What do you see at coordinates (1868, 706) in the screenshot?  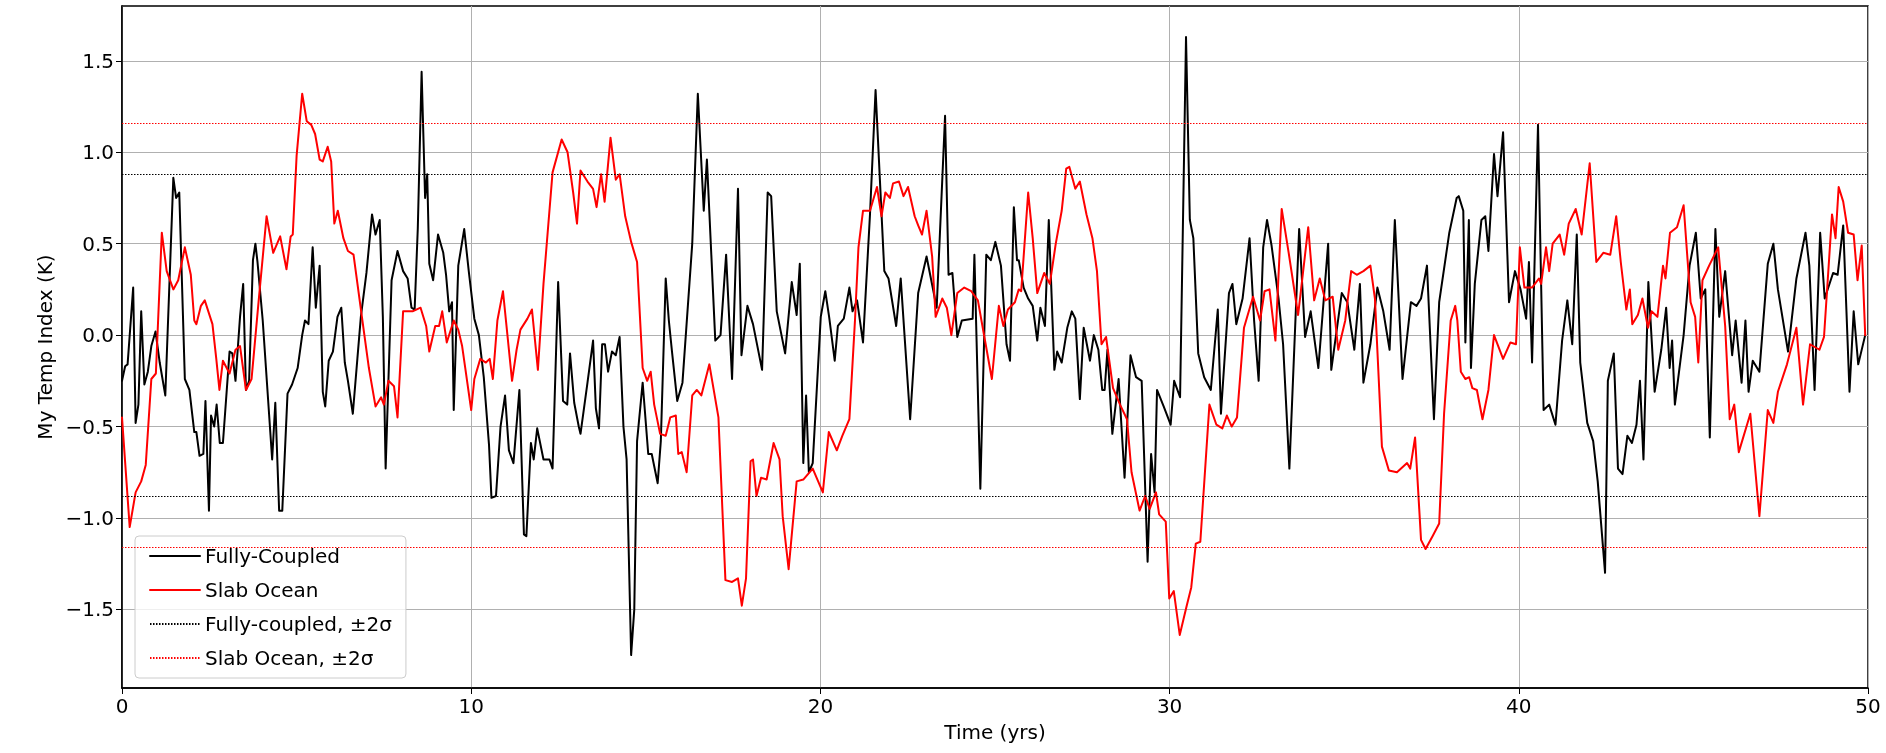 I see `x-tick-label: 50` at bounding box center [1868, 706].